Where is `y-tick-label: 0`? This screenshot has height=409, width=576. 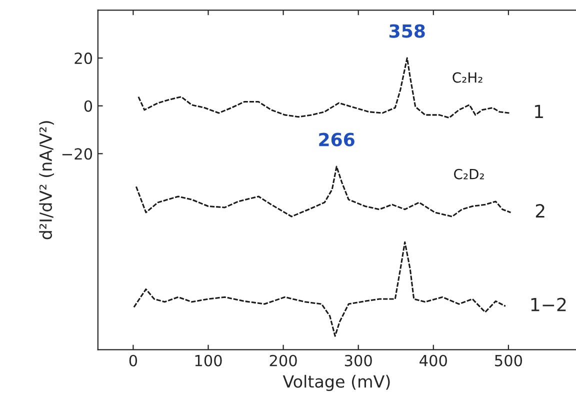
y-tick-label: 0 is located at coordinates (88, 106).